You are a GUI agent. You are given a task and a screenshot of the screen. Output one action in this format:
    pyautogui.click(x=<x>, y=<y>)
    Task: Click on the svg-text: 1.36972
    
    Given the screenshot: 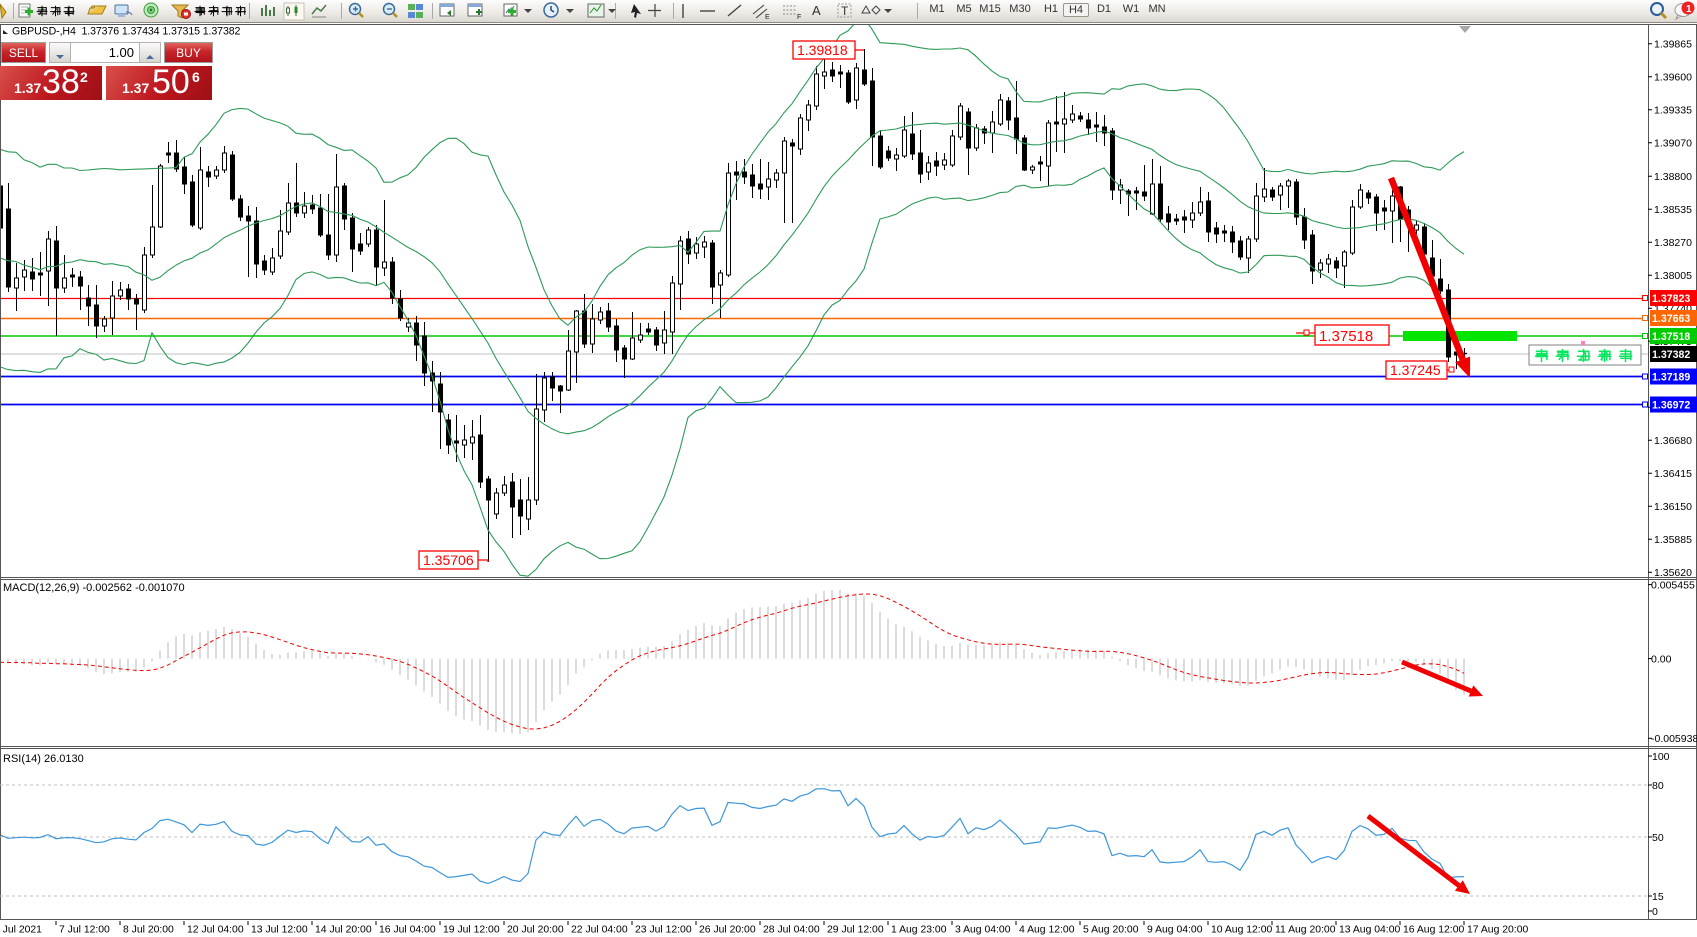 What is the action you would take?
    pyautogui.click(x=1671, y=406)
    